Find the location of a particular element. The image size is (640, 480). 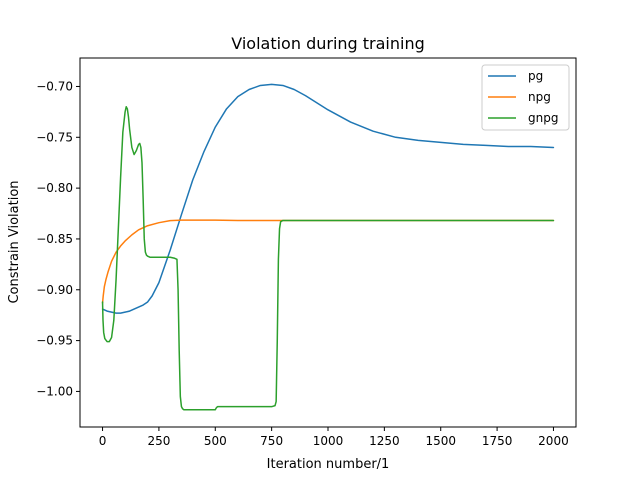

x-axis-ticks: 0 250 500 750 1000 1250 1500 1750 2000 is located at coordinates (334, 437).